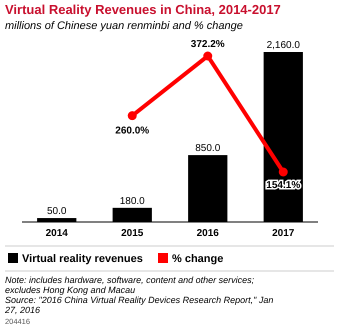 This screenshot has width=339, height=327. What do you see at coordinates (133, 201) in the screenshot?
I see `data-label: 180.0` at bounding box center [133, 201].